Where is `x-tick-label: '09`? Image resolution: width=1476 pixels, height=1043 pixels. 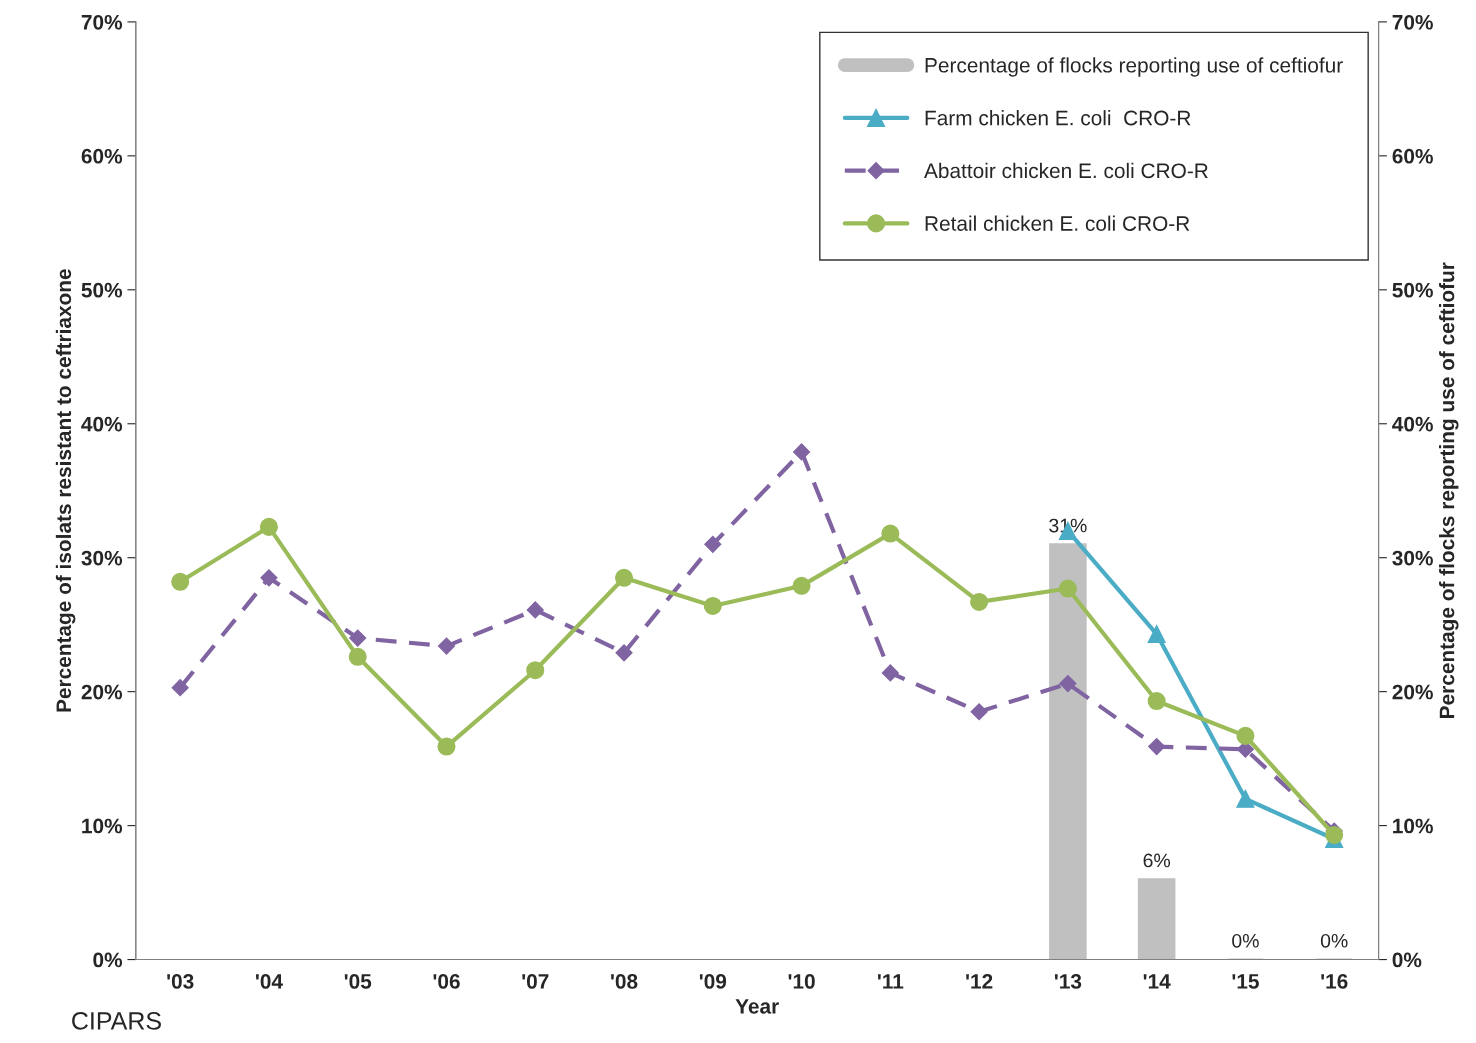
x-tick-label: '09 is located at coordinates (713, 981).